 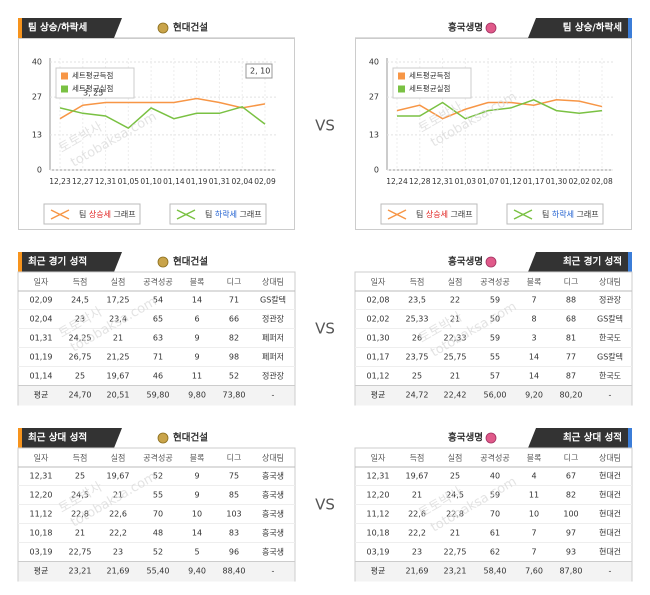 I want to click on team-name: 흥국생명, so click(x=465, y=438).